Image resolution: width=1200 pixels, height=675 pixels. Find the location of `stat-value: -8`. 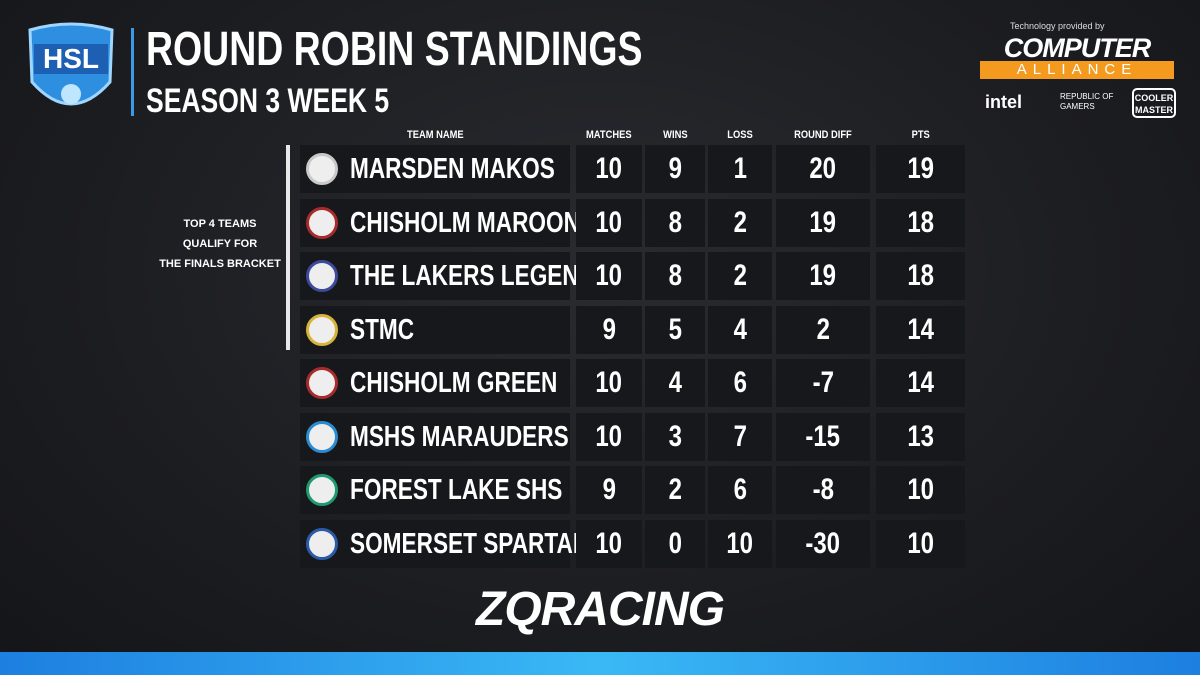

stat-value: -8 is located at coordinates (823, 489).